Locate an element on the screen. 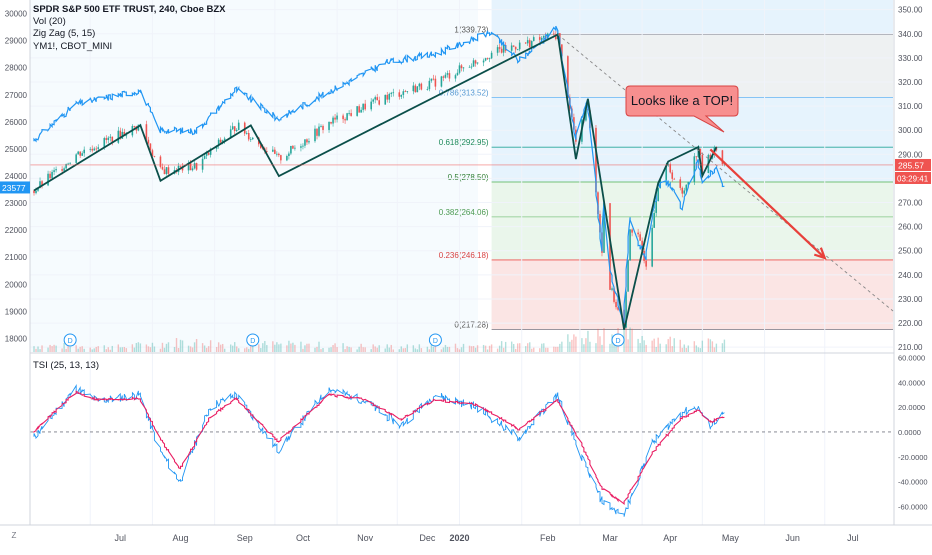 The width and height of the screenshot is (932, 555). dividend-marker is located at coordinates (618, 340).